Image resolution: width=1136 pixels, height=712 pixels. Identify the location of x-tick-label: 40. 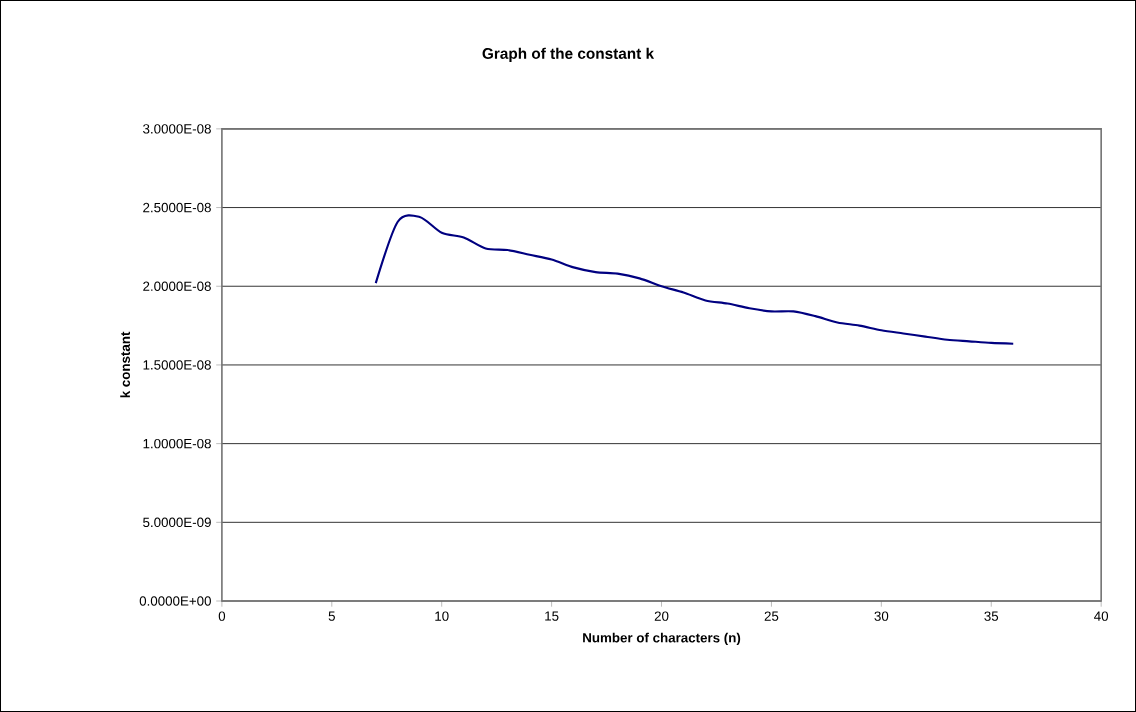
(1101, 616).